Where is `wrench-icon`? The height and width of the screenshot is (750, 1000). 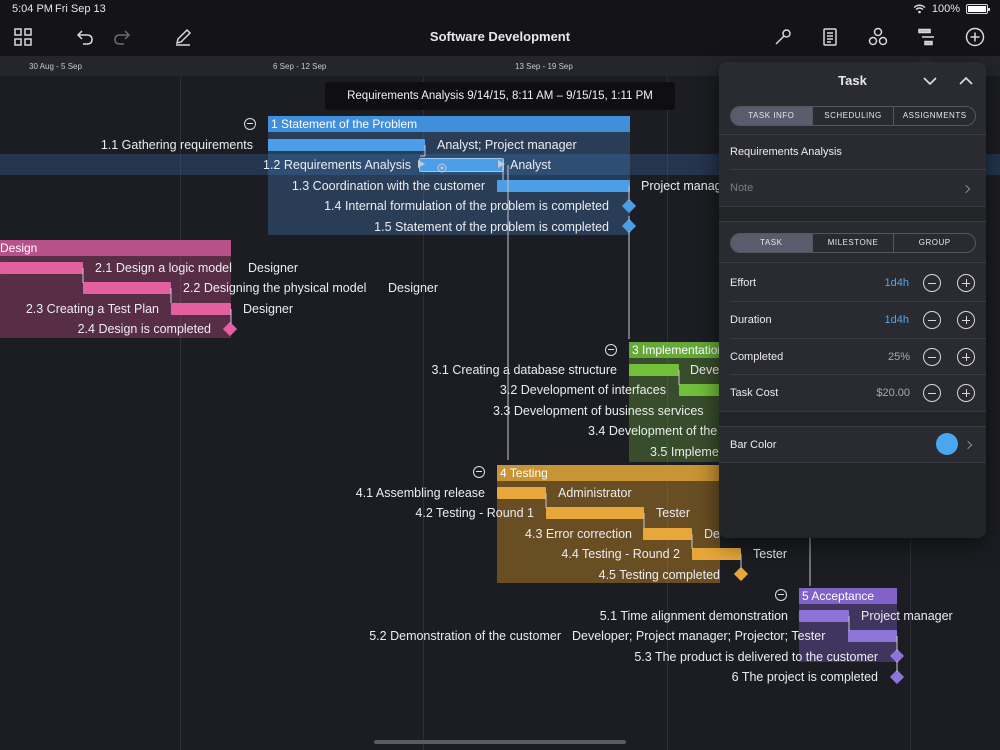
wrench-icon is located at coordinates (783, 37).